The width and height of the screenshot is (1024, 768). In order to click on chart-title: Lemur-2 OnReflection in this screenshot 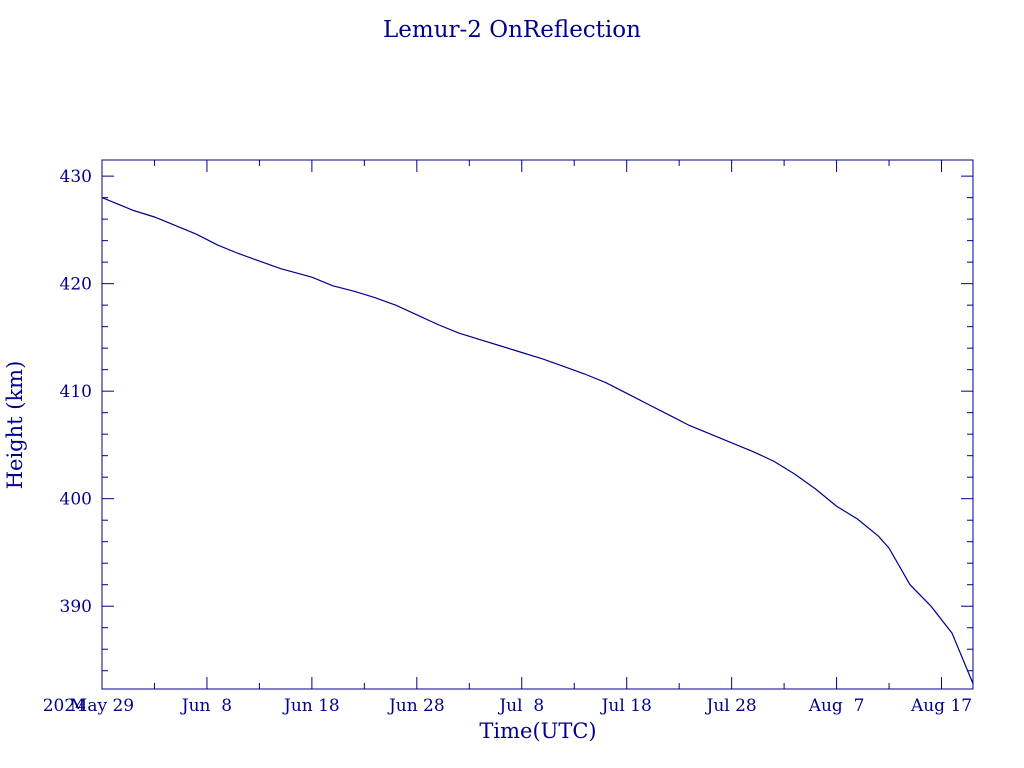, I will do `click(512, 30)`.